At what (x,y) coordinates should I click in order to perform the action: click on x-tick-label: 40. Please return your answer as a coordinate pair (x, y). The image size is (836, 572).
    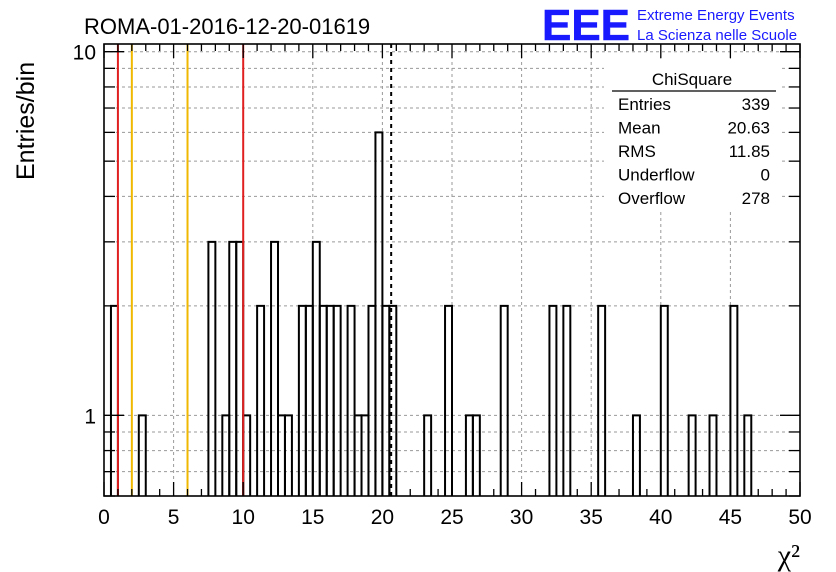
    Looking at the image, I should click on (660, 517).